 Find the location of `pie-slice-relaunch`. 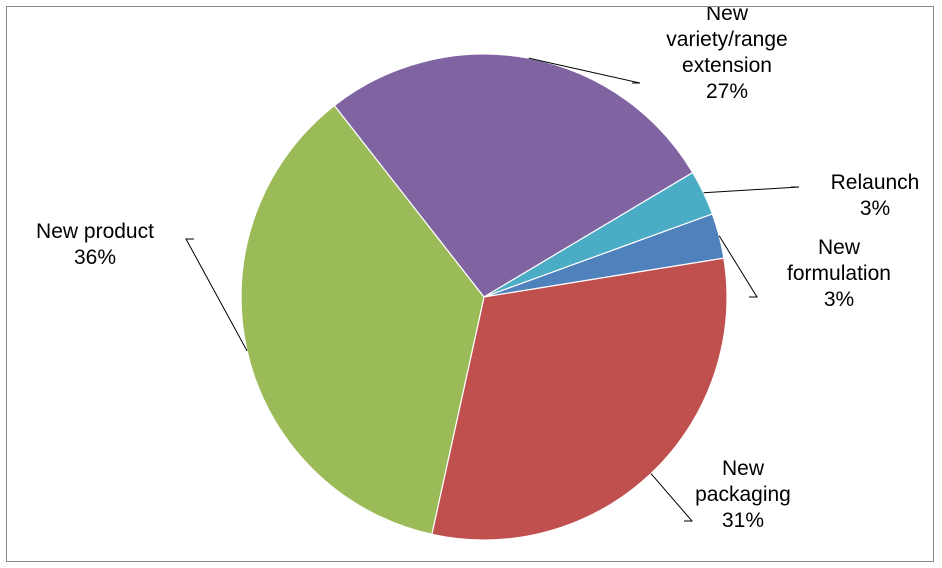

pie-slice-relaunch is located at coordinates (598, 234).